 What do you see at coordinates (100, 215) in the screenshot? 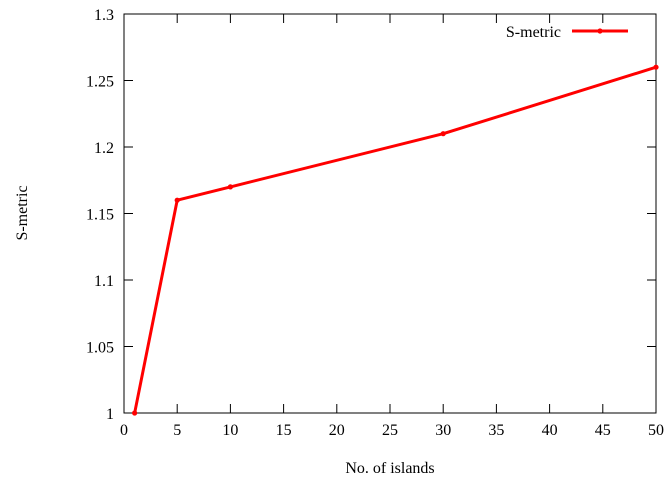
I see `y-tick-label: 1.15` at bounding box center [100, 215].